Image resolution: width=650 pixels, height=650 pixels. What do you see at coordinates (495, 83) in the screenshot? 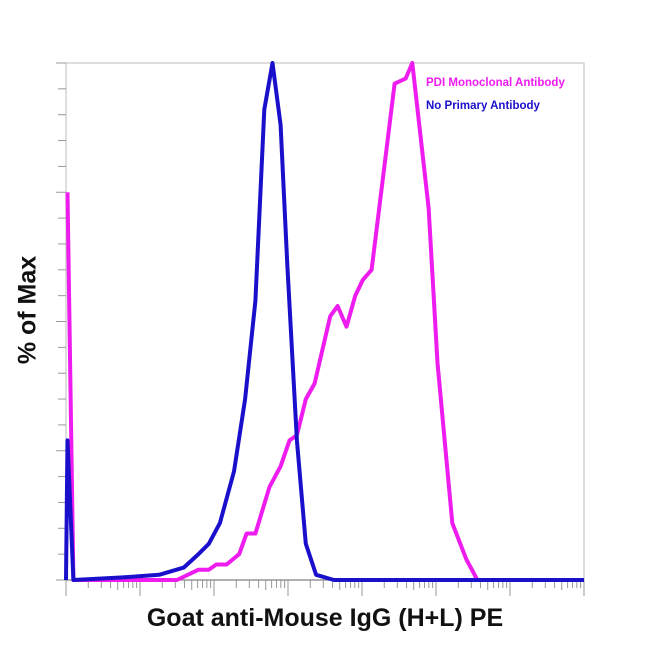
I see `legend-entry-pdi: PDI Monoclonal Antibody` at bounding box center [495, 83].